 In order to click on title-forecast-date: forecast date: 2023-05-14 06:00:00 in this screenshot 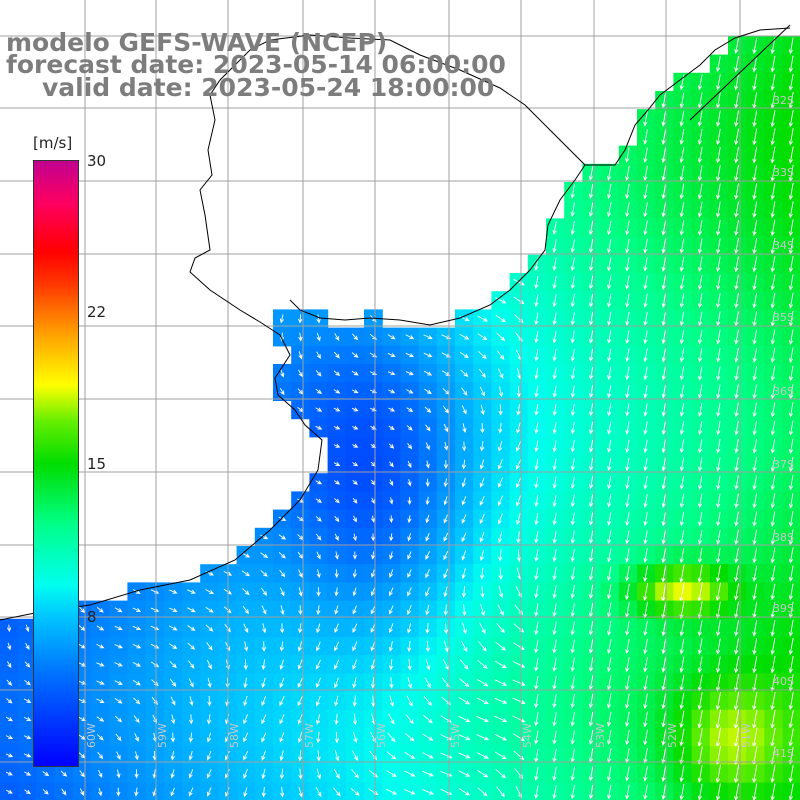, I will do `click(256, 64)`.